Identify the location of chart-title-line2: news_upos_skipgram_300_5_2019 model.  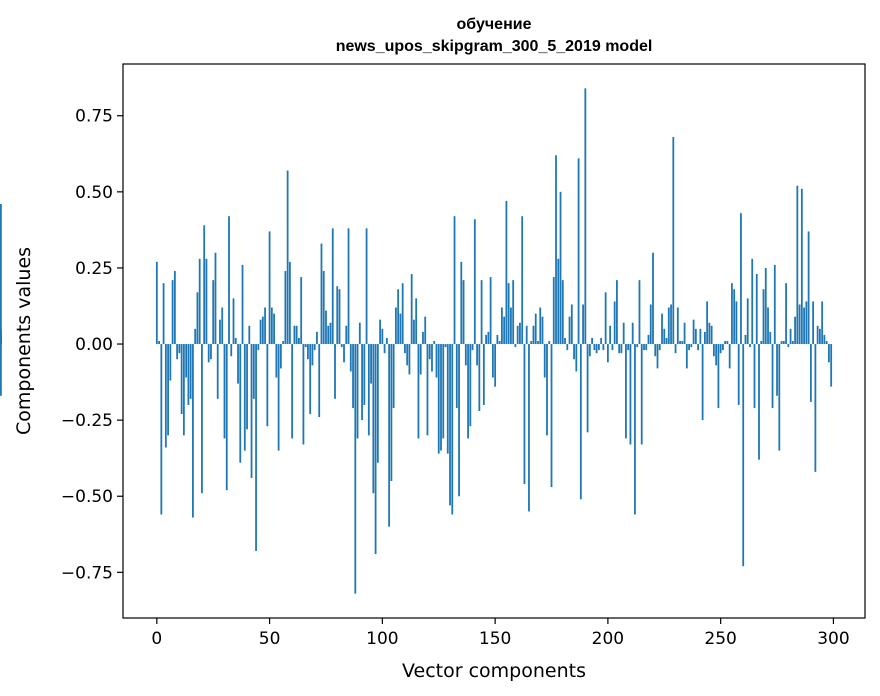
(494, 46).